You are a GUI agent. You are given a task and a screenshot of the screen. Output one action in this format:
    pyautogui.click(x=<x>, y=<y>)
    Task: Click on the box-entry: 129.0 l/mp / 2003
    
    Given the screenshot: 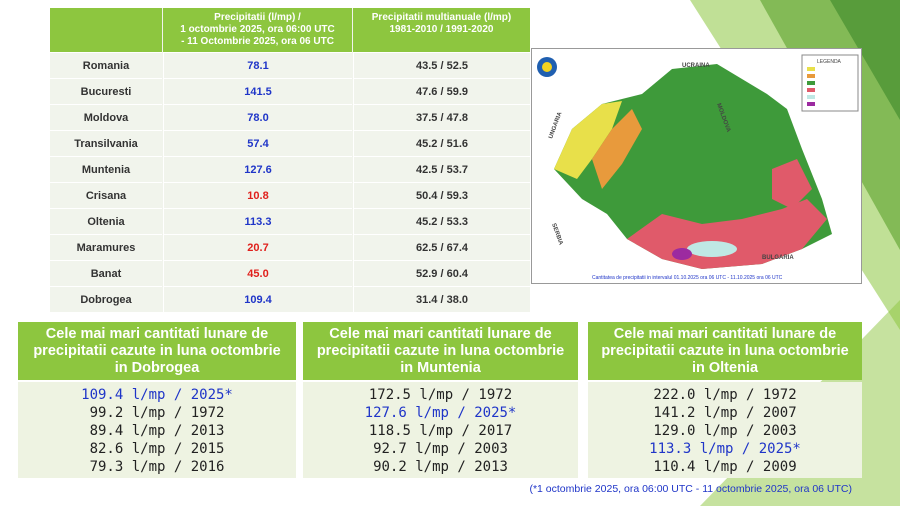 What is the action you would take?
    pyautogui.click(x=725, y=431)
    